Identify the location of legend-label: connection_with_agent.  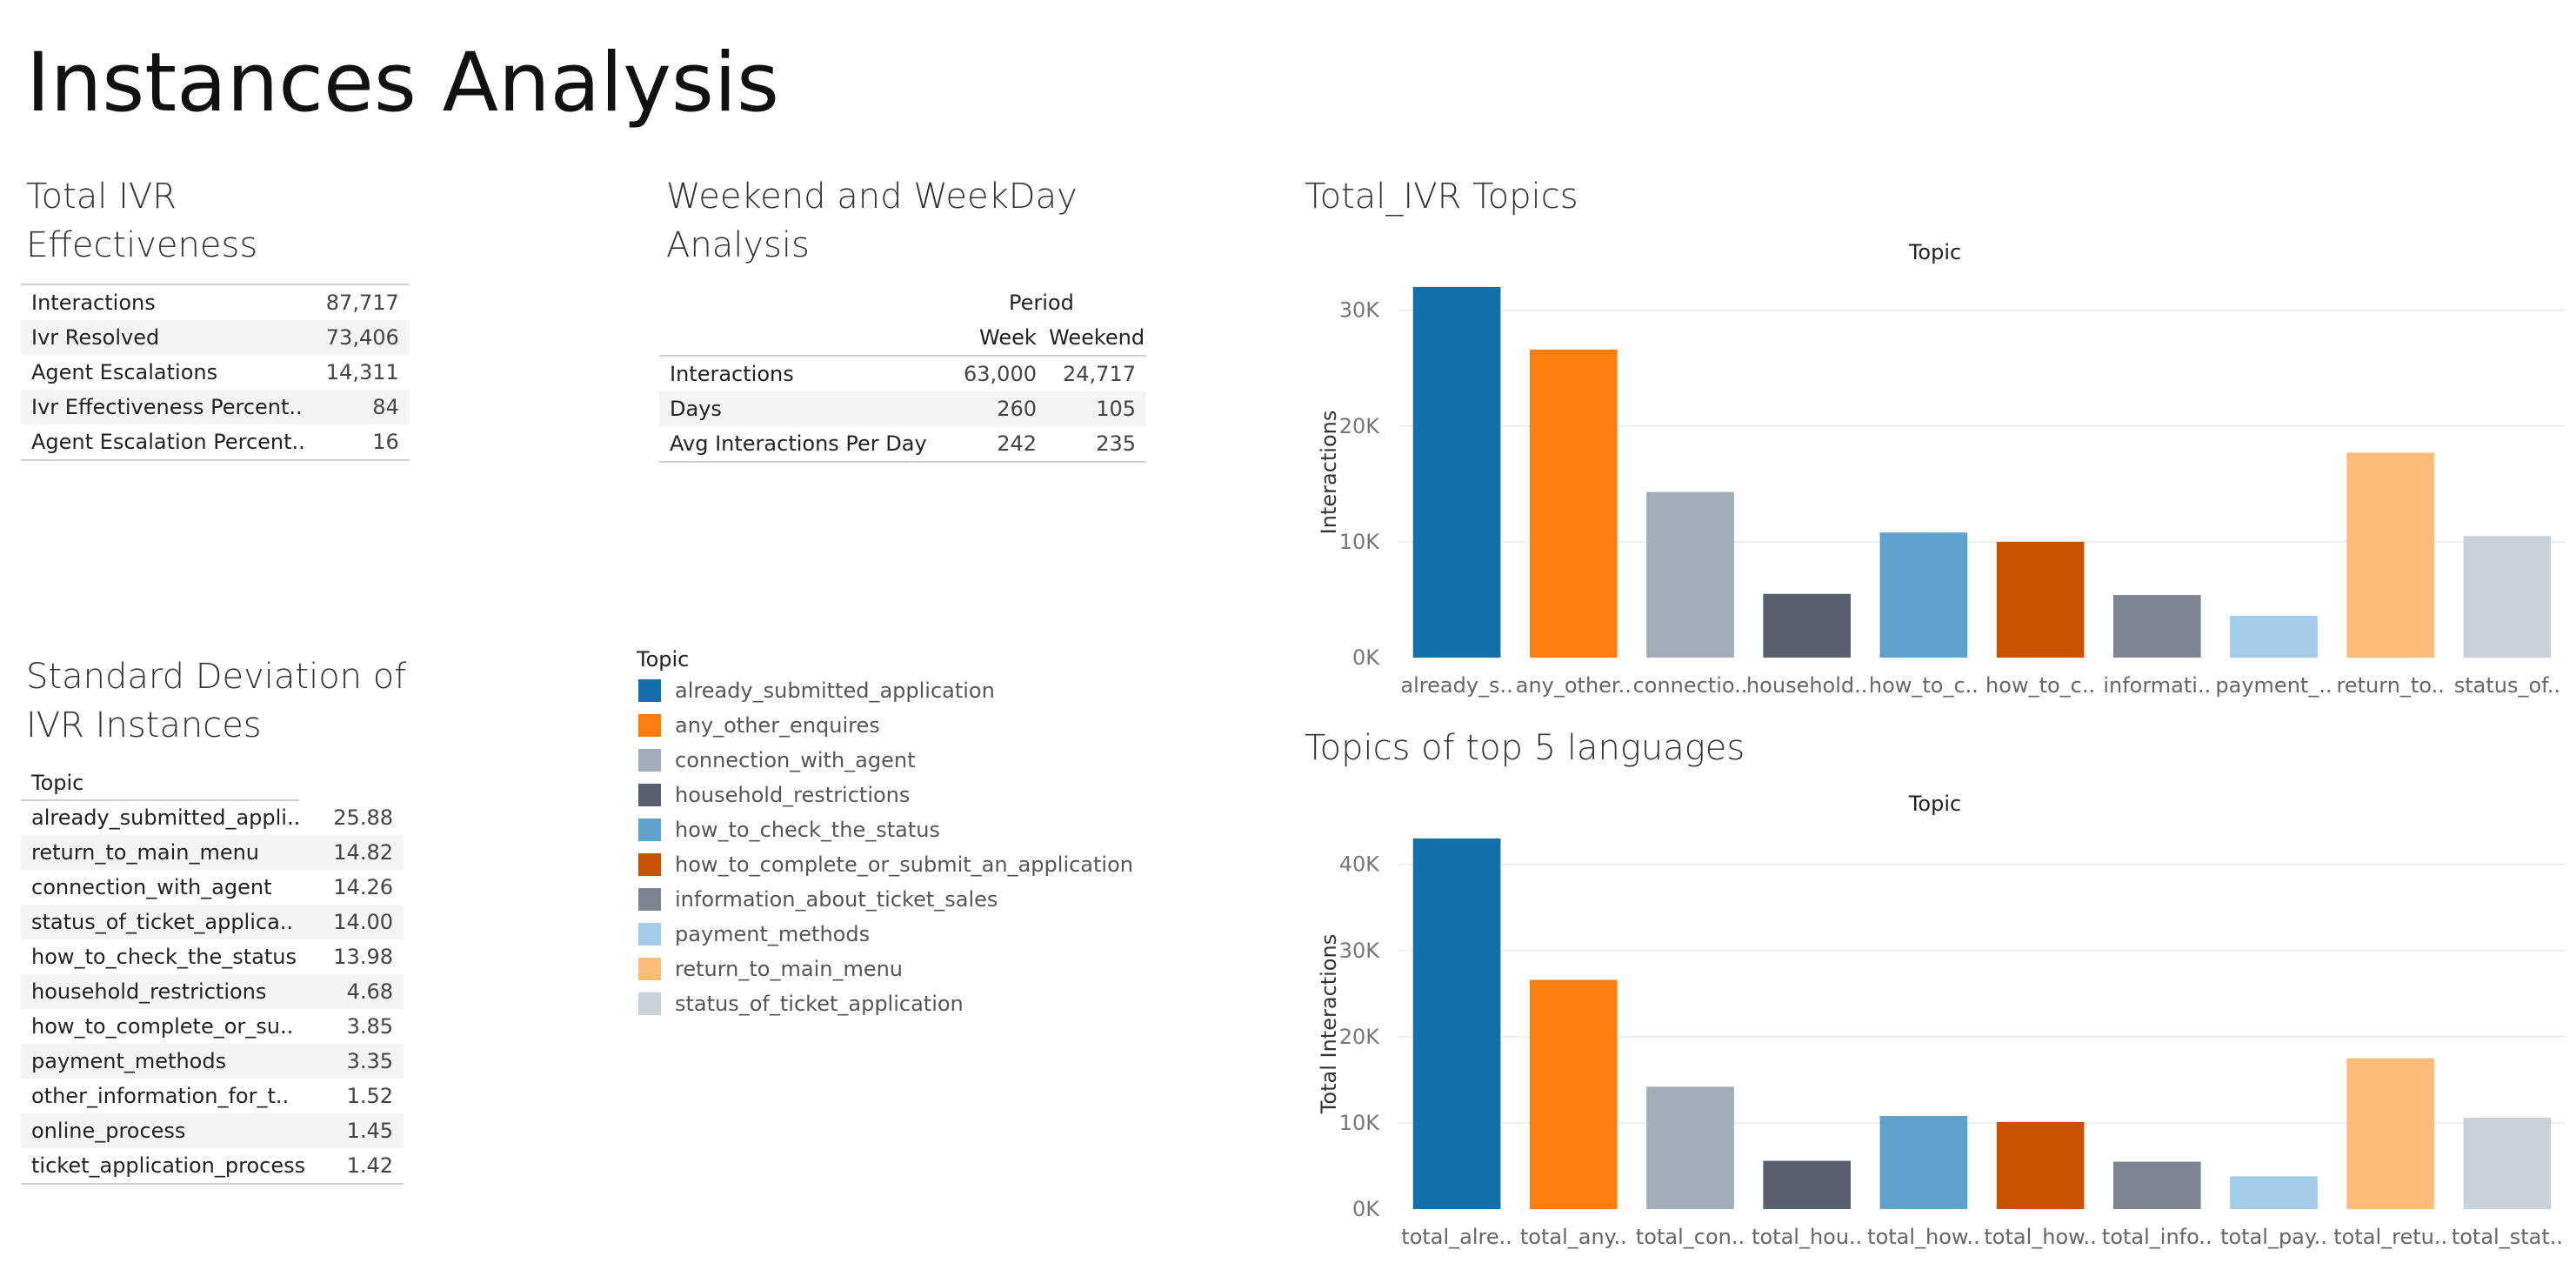
(795, 760).